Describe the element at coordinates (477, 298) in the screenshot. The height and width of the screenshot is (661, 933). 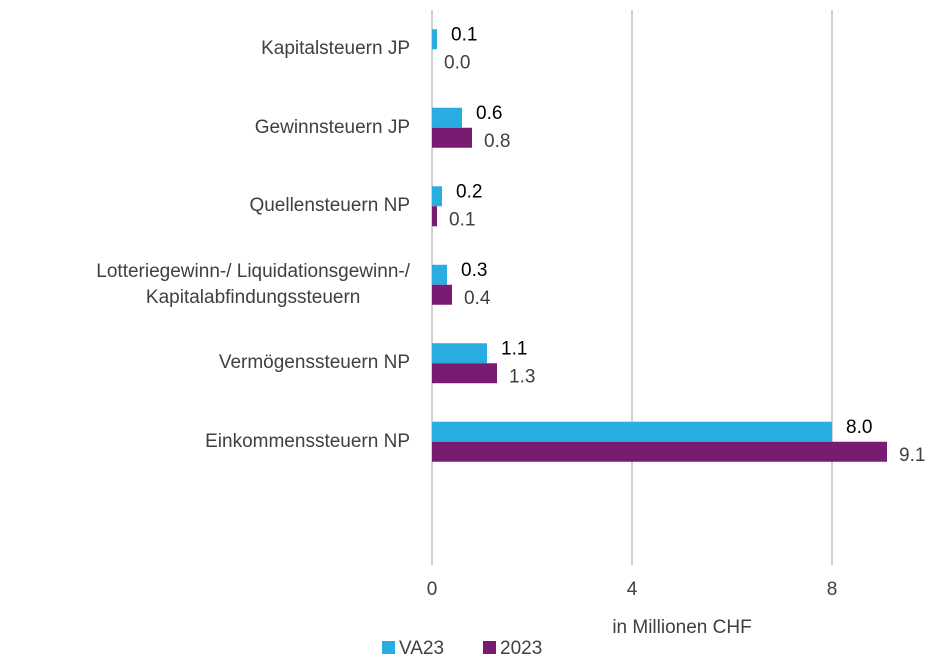
I see `data-label: 0.4` at that location.